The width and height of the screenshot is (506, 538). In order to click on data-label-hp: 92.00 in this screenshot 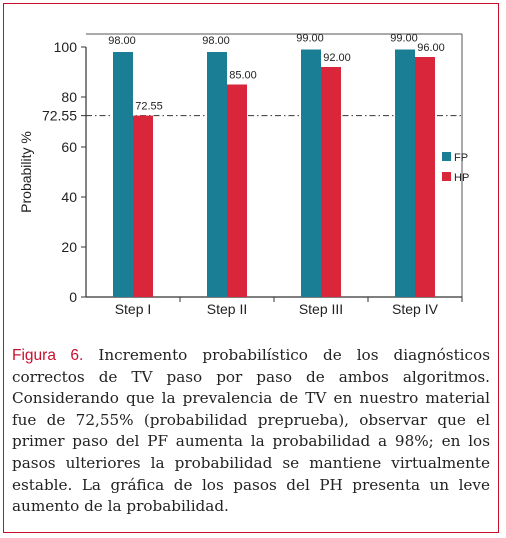, I will do `click(337, 58)`.